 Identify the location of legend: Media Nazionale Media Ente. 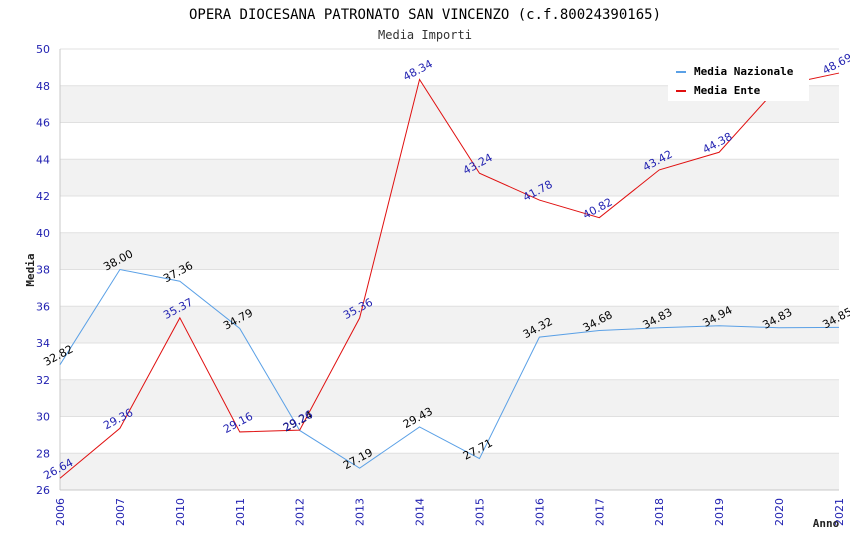
(738, 80).